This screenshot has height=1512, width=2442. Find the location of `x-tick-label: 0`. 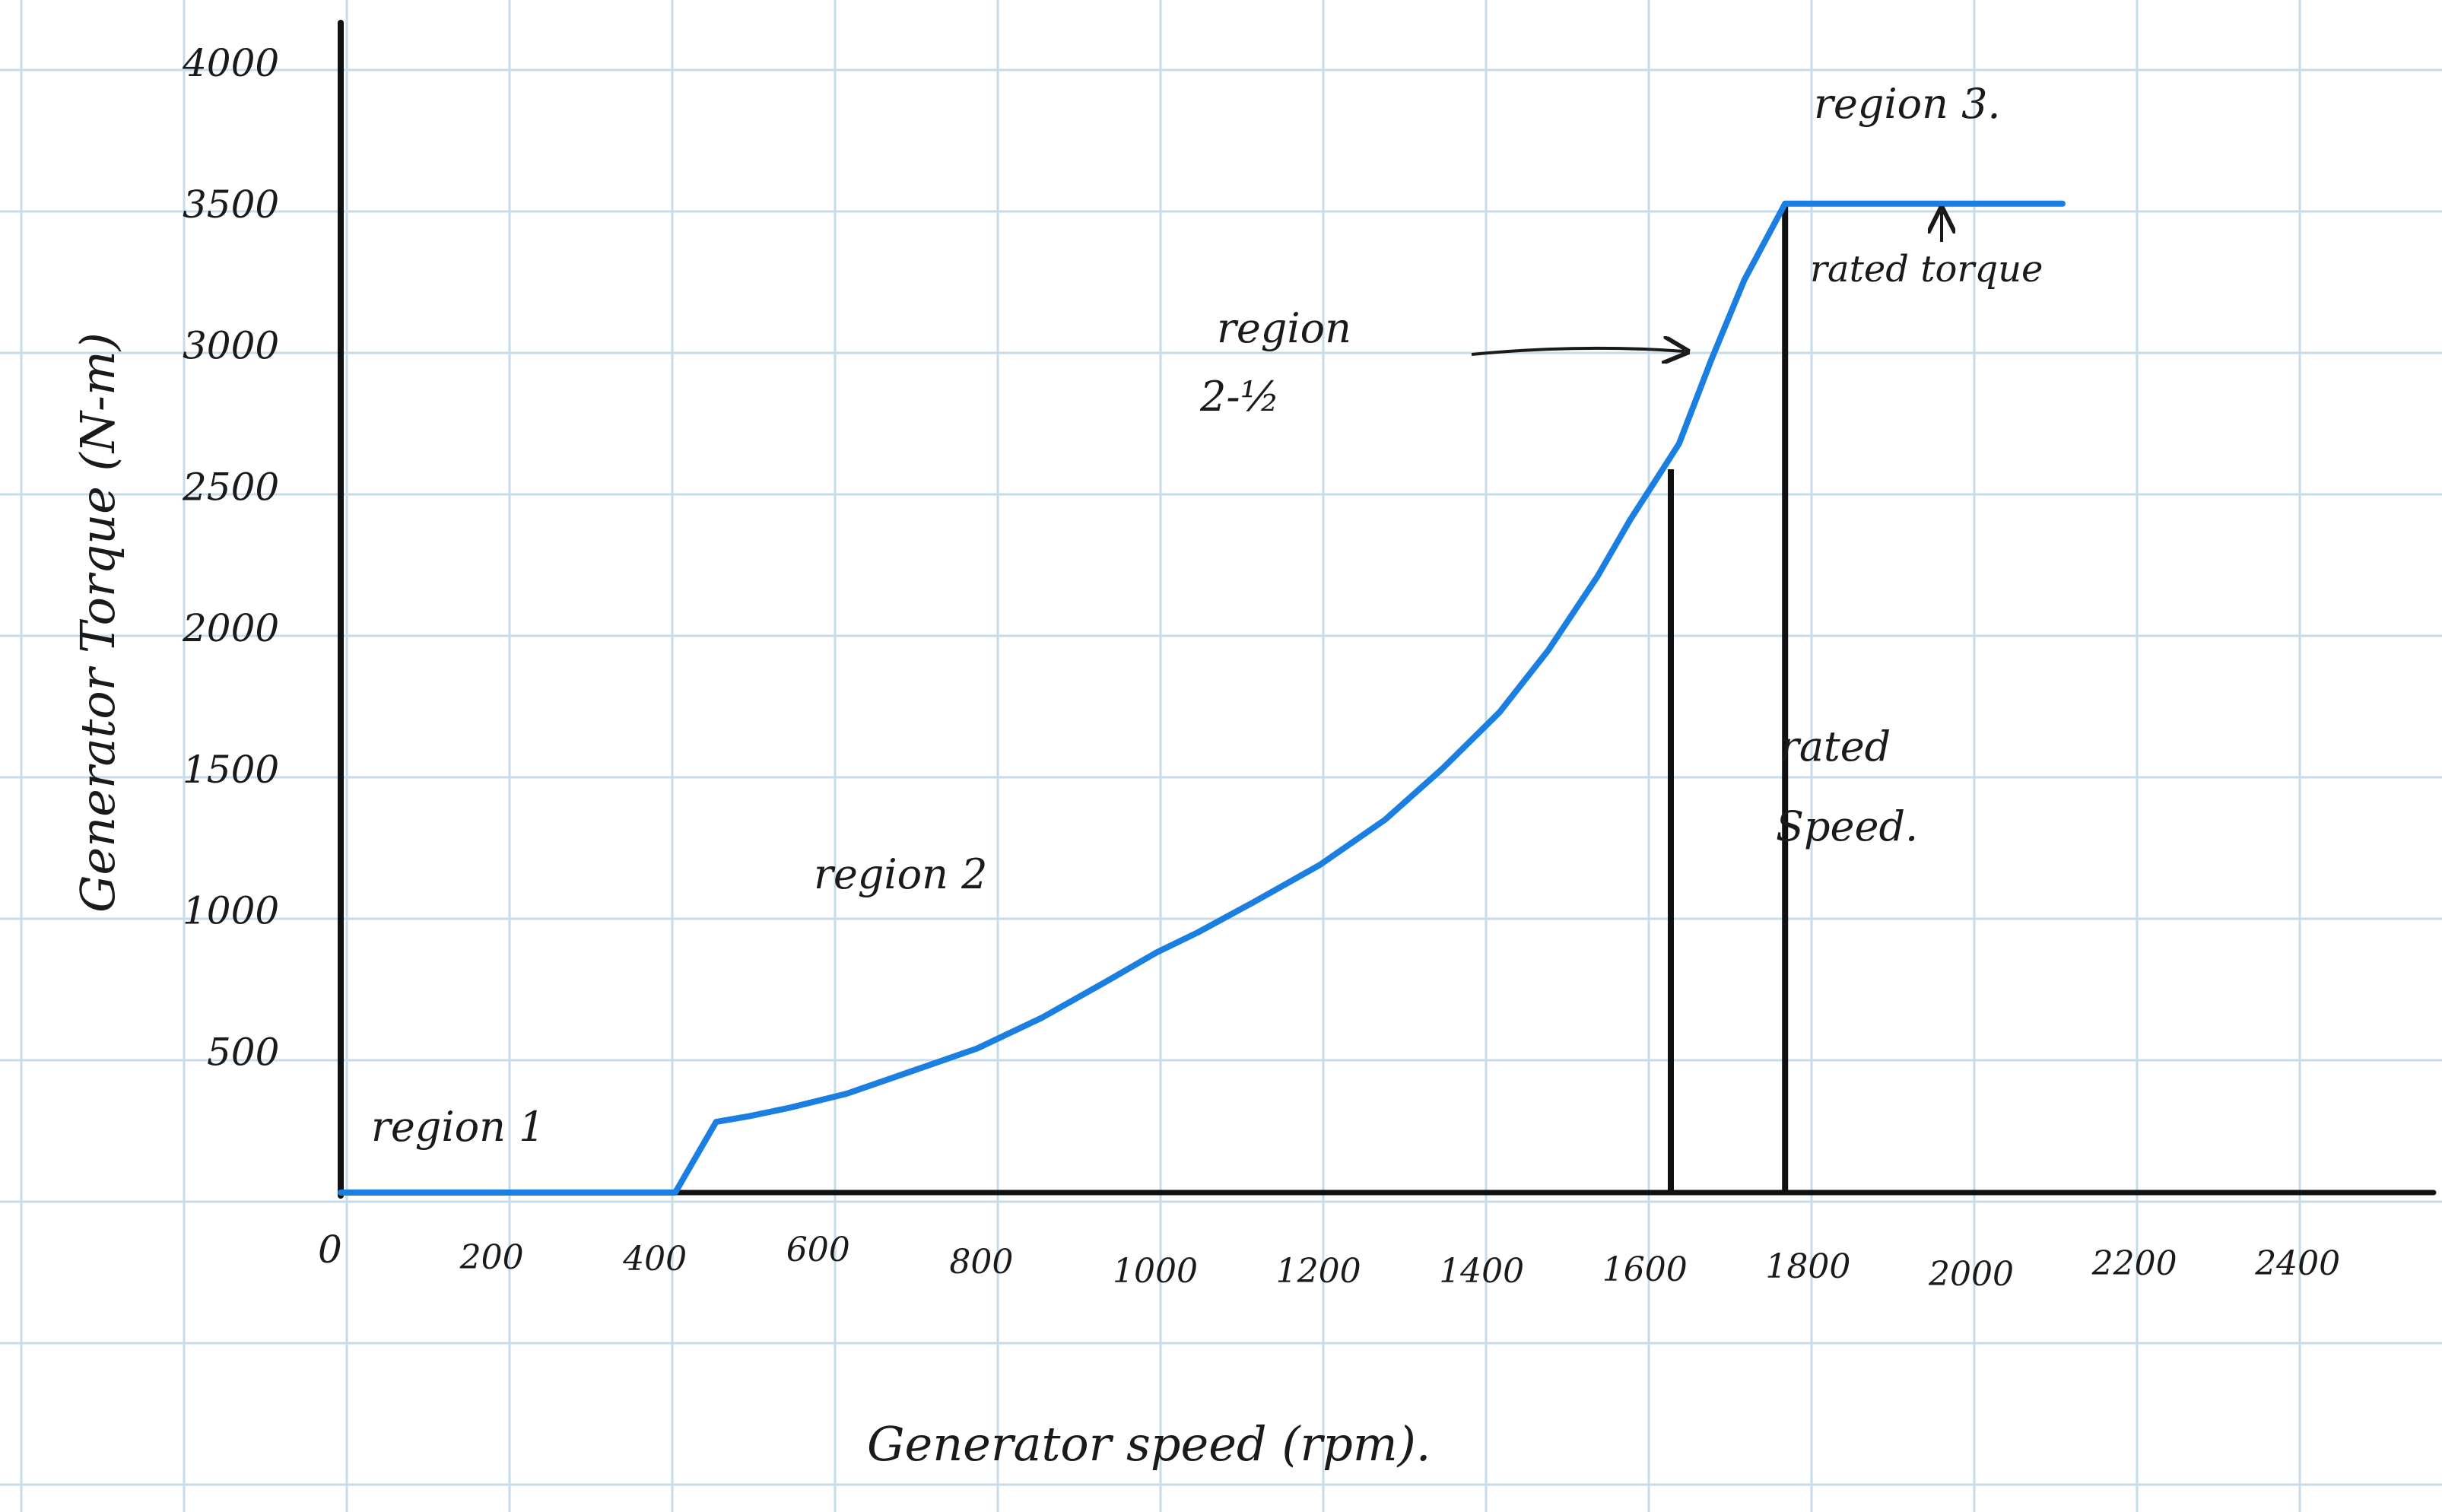

x-tick-label: 0 is located at coordinates (330, 1250).